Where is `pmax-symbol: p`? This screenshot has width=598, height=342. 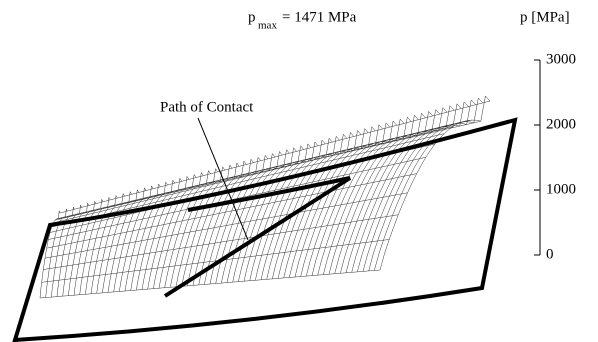 pmax-symbol: p is located at coordinates (252, 17).